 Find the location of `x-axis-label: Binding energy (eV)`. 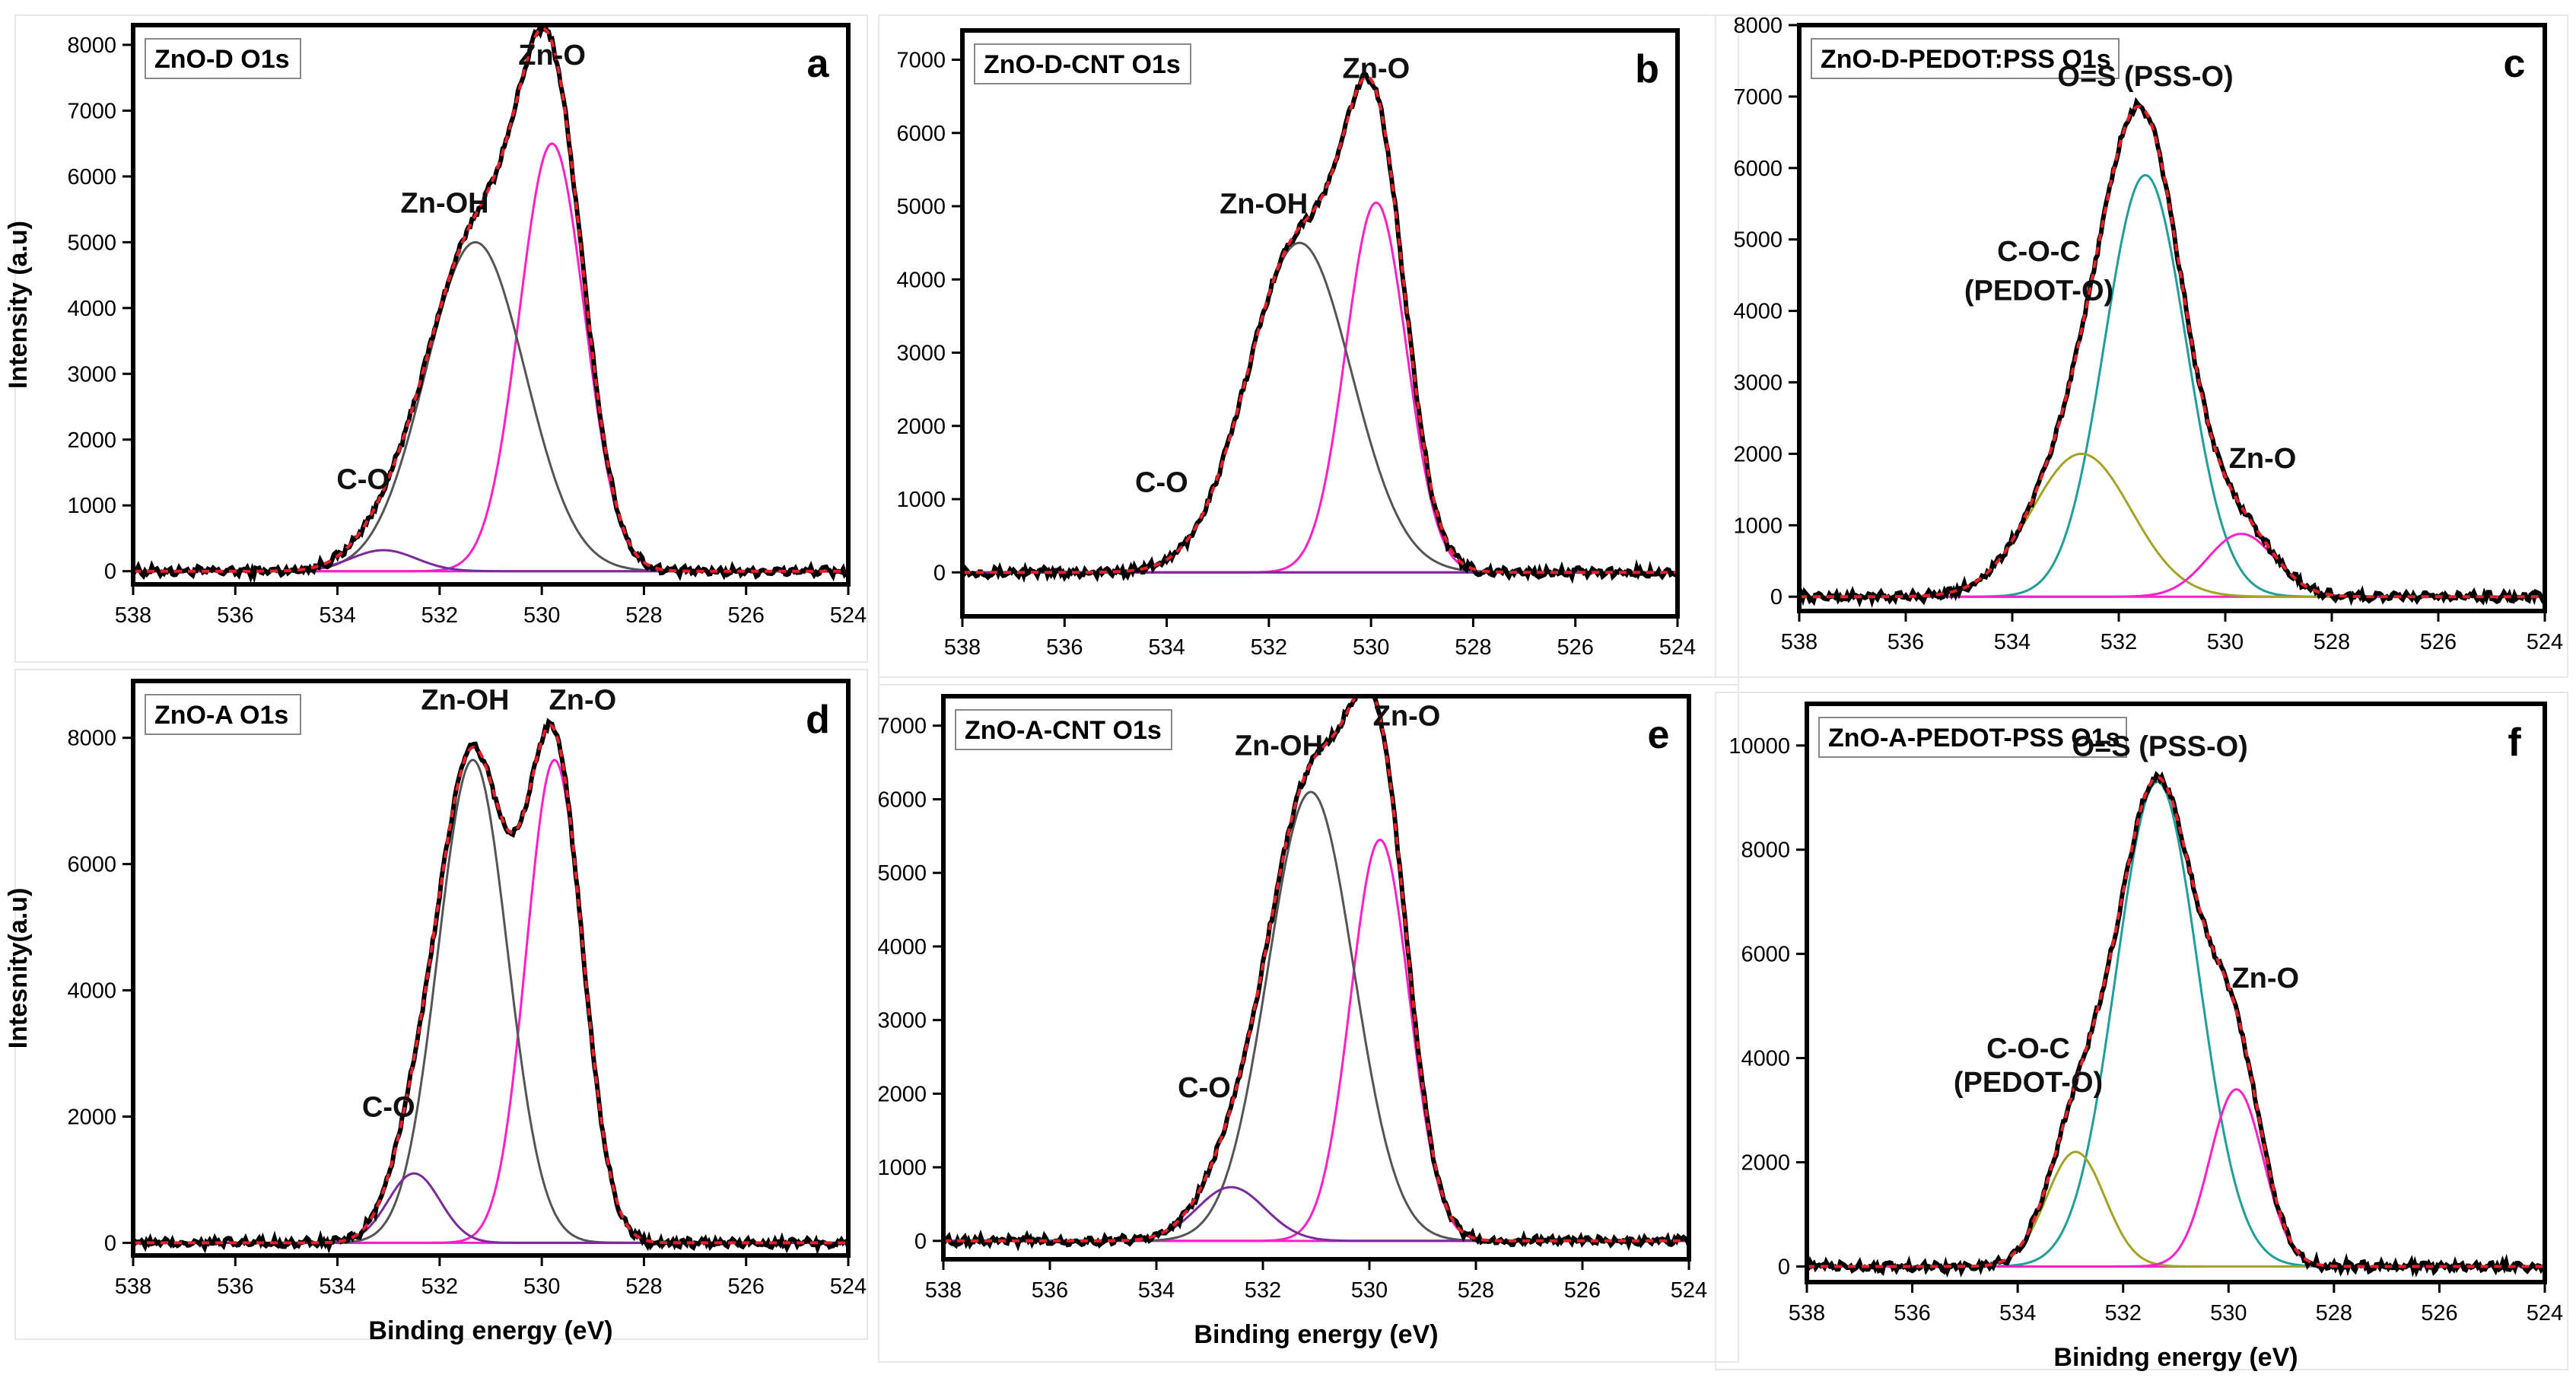

x-axis-label: Binding energy (eV) is located at coordinates (1316, 1334).